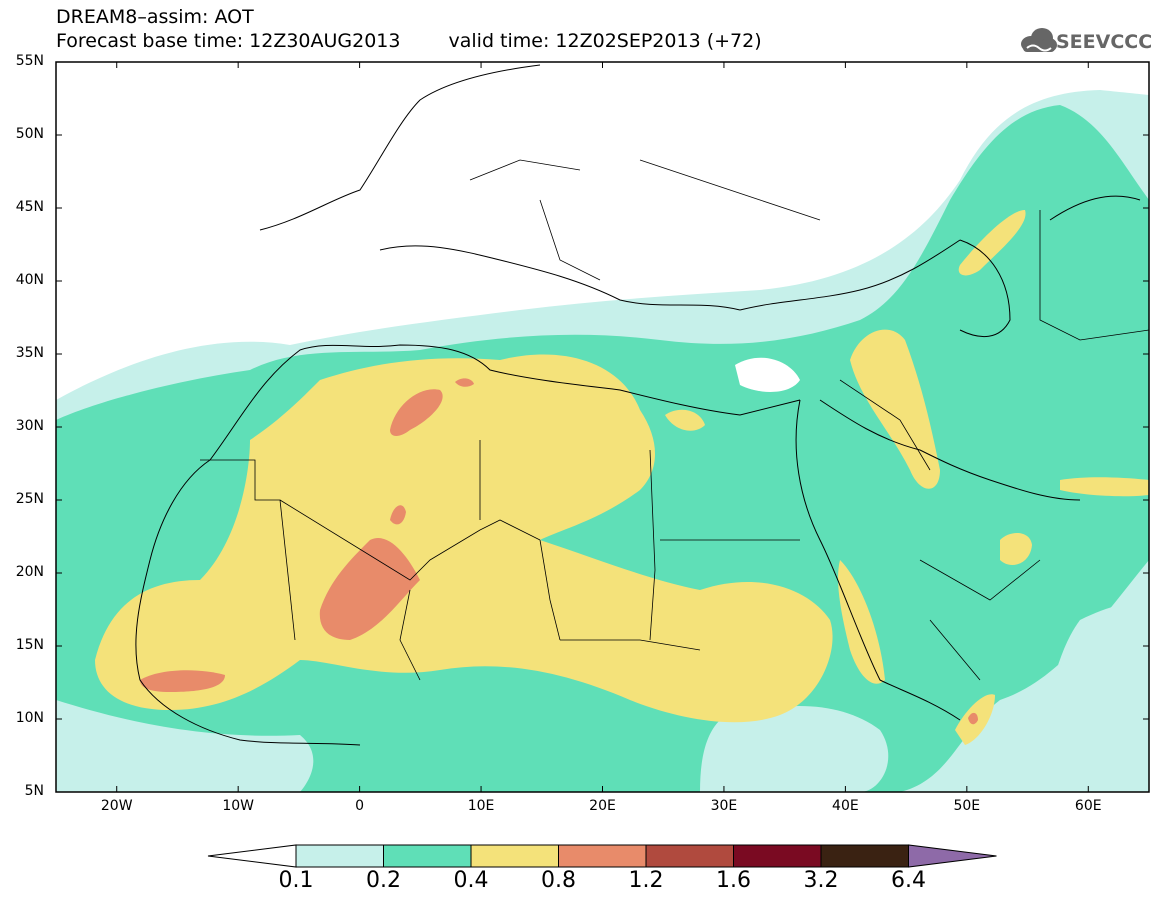 The width and height of the screenshot is (1165, 905). Describe the element at coordinates (1016, 549) in the screenshot. I see `aot-patch-yellow-oman` at that location.